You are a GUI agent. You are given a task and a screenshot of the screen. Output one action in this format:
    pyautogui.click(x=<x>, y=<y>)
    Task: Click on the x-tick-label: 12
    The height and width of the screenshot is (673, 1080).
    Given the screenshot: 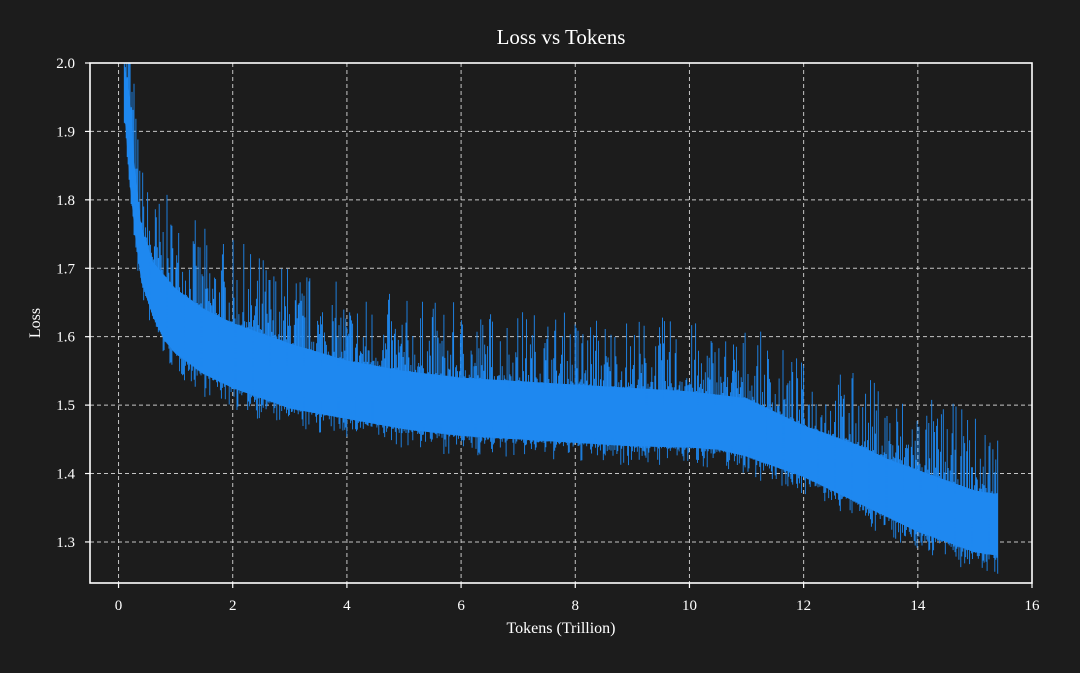 What is the action you would take?
    pyautogui.click(x=803, y=606)
    